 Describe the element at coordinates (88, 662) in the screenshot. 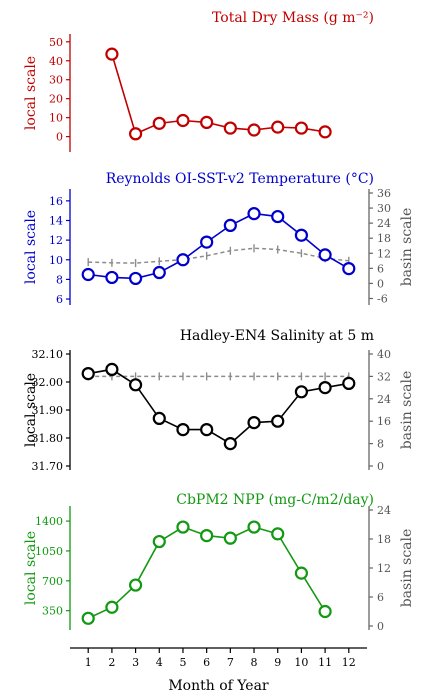

I see `x-tick-label: 1` at that location.